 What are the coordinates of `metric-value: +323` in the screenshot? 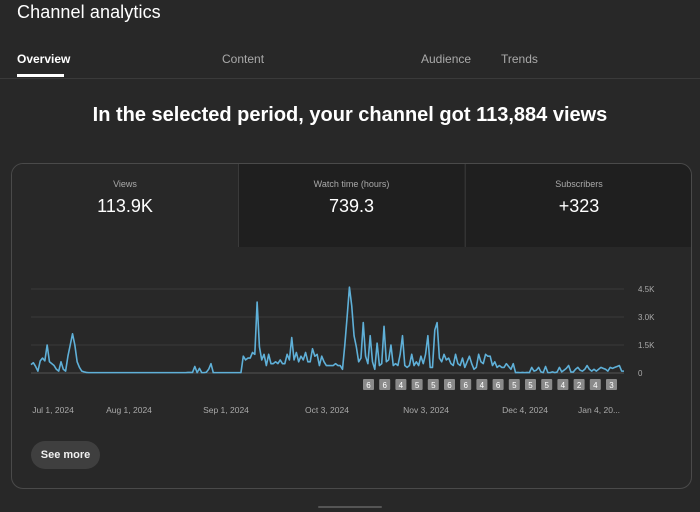 It's located at (579, 206).